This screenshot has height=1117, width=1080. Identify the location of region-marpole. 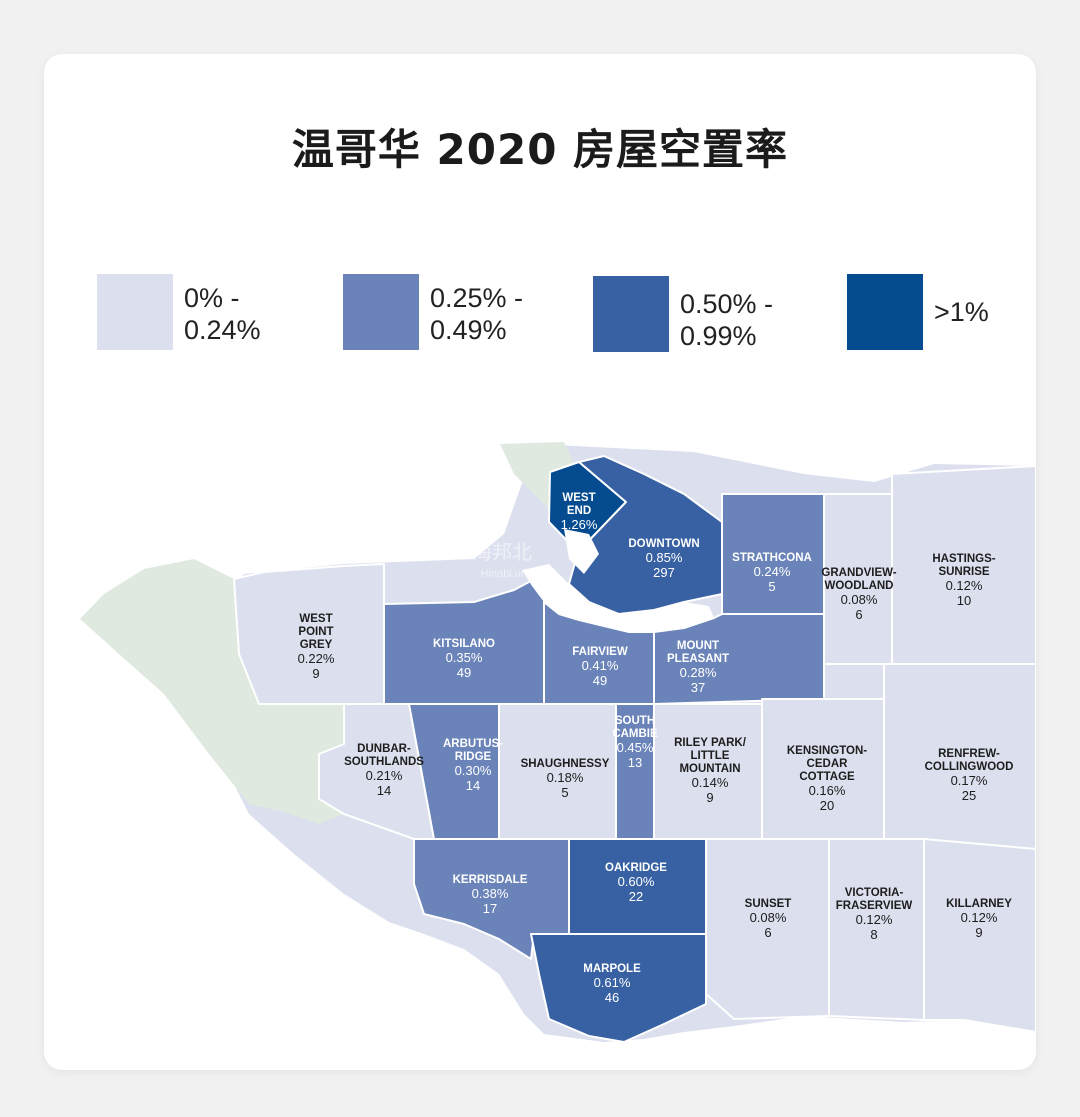
(618, 988).